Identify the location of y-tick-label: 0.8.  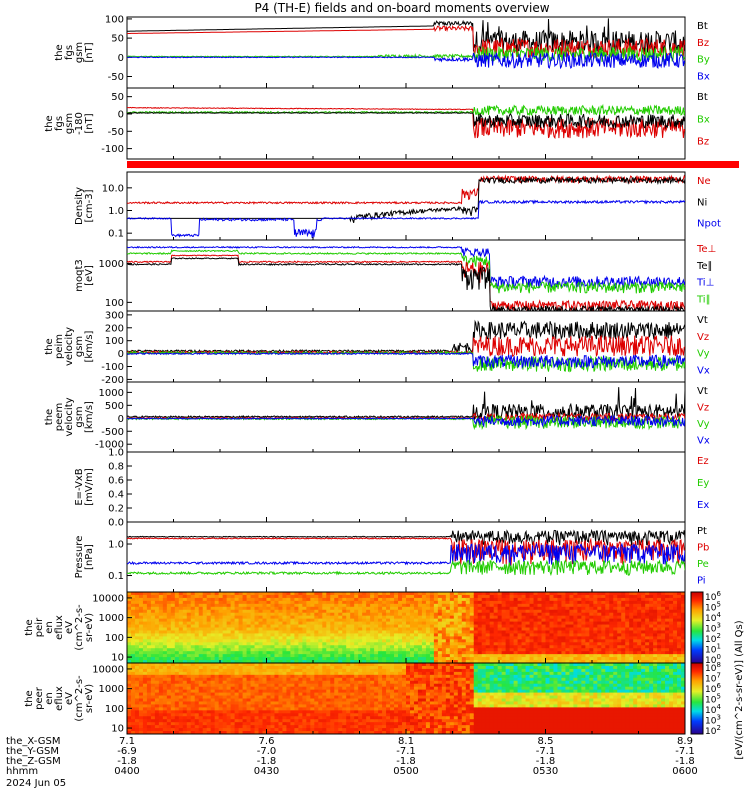
(116, 467).